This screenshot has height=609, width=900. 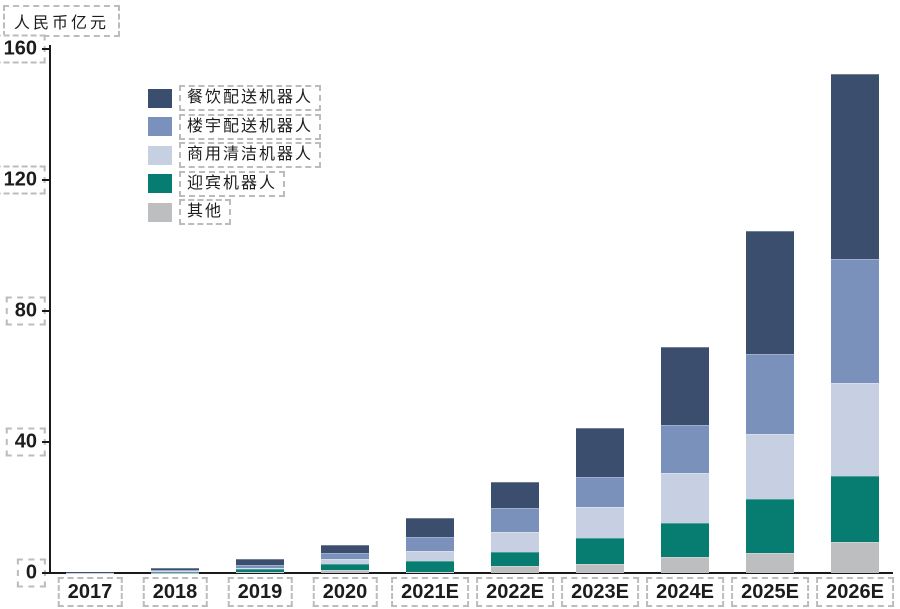 What do you see at coordinates (600, 523) in the screenshot?
I see `bar-segment-2023E-商用清洁机器人` at bounding box center [600, 523].